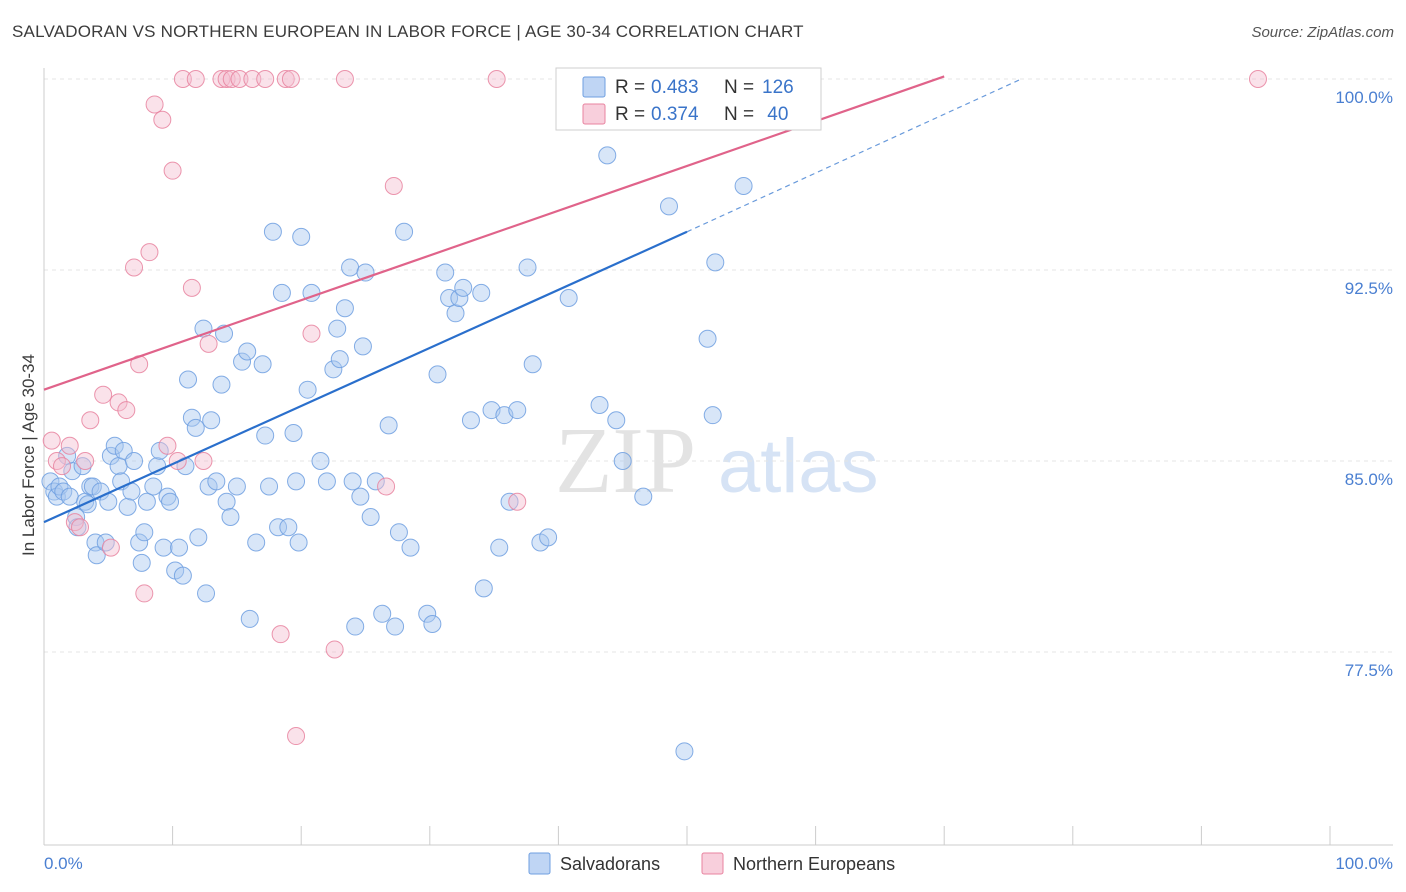 The width and height of the screenshot is (1406, 892). I want to click on legend-n-value-1: 126, so click(778, 87).